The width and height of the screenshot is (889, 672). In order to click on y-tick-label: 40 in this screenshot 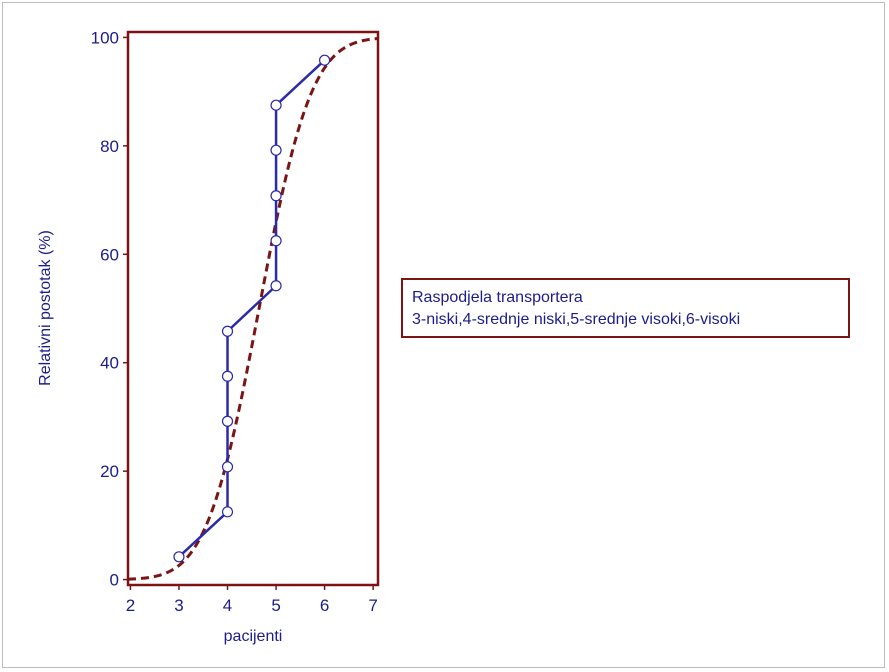, I will do `click(109, 363)`.